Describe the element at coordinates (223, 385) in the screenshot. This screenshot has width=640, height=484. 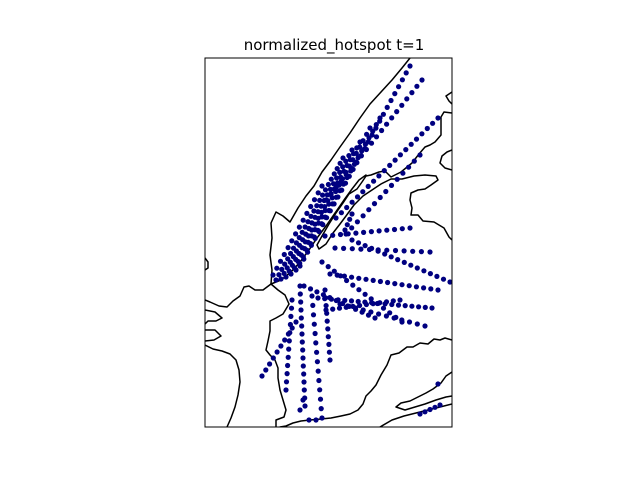
I see `coastline-staten-north` at that location.